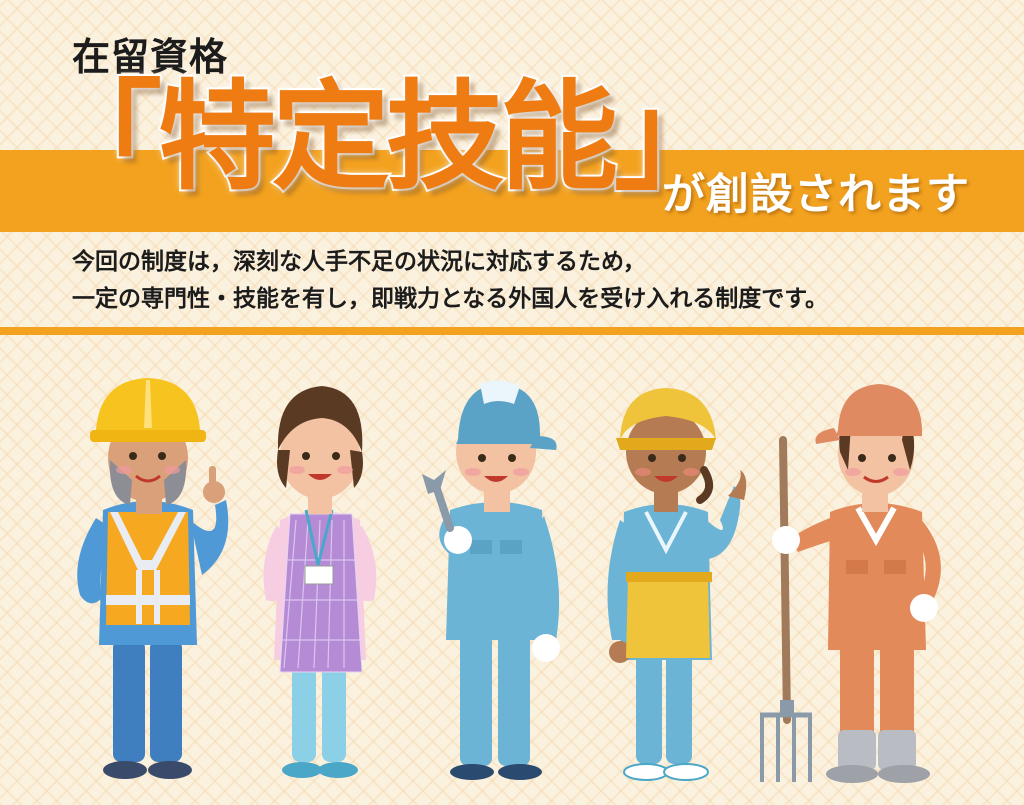 This screenshot has height=805, width=1024. I want to click on title-band, so click(512, 191).